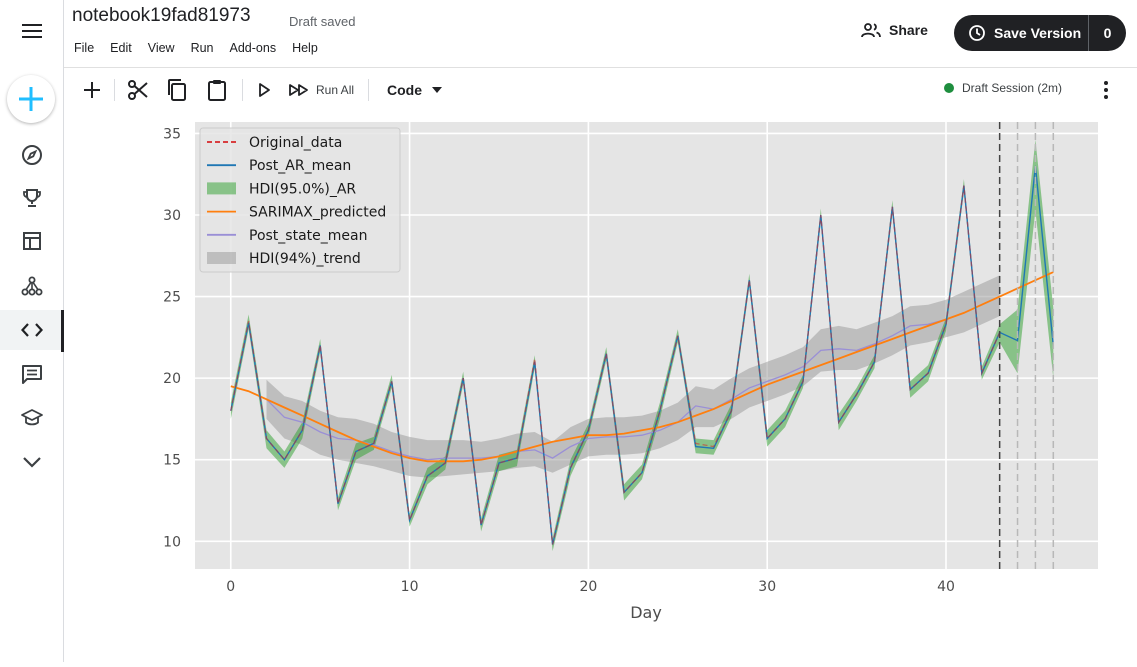  What do you see at coordinates (871, 30) in the screenshot?
I see `people-icon` at bounding box center [871, 30].